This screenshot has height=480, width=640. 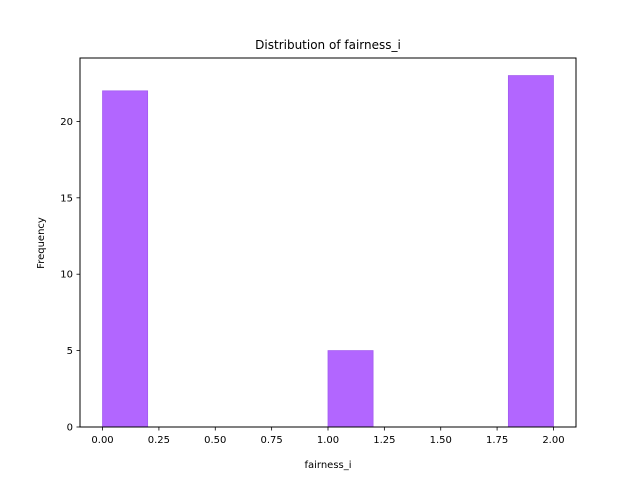 What do you see at coordinates (215, 440) in the screenshot?
I see `x-tick-label-2: 0.50` at bounding box center [215, 440].